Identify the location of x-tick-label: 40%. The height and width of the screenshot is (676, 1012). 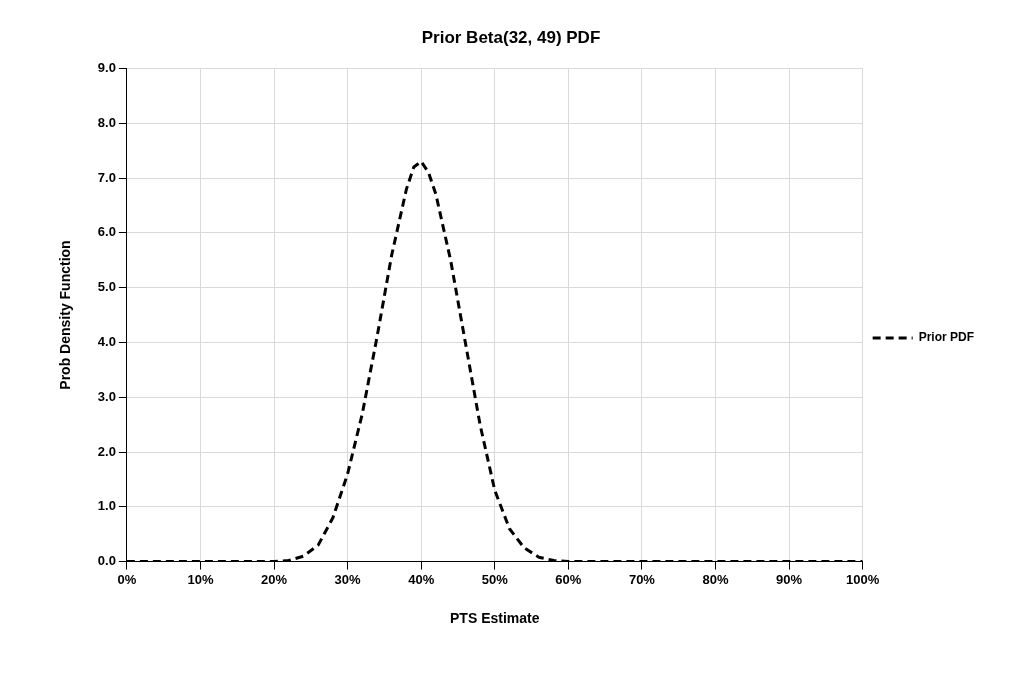
(421, 579).